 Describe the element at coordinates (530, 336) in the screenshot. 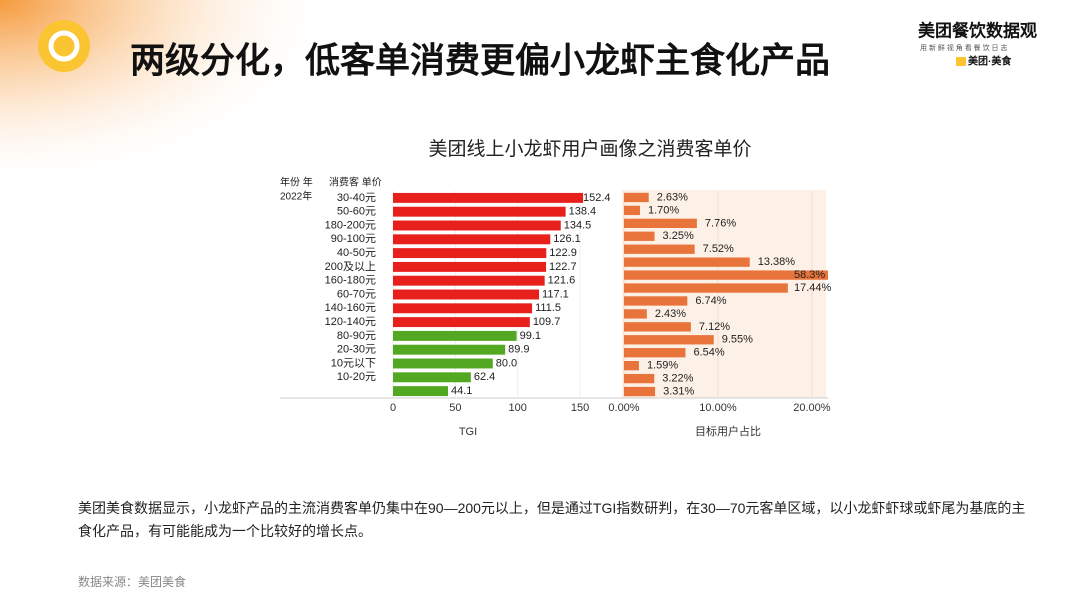

I see `value-label: 99.1` at that location.